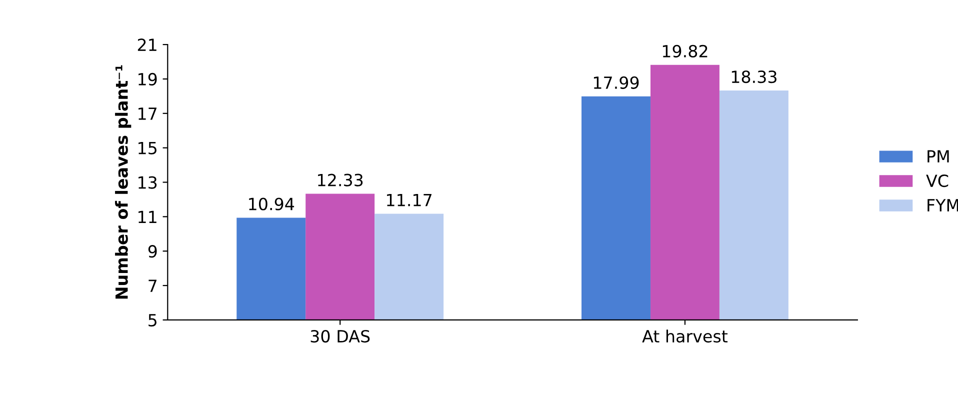 This screenshot has width=958, height=405. What do you see at coordinates (937, 181) in the screenshot?
I see `legend-label: VC` at bounding box center [937, 181].